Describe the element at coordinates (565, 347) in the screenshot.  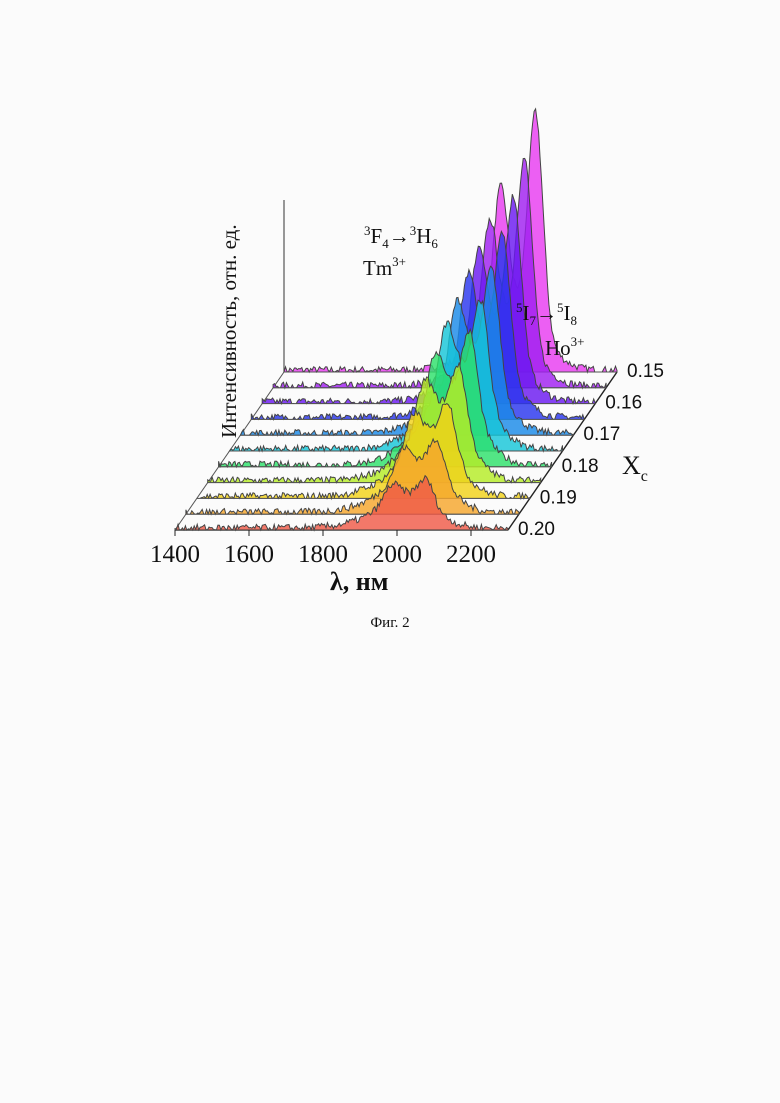
I see `ho-ion-label: Ho3+` at that location.